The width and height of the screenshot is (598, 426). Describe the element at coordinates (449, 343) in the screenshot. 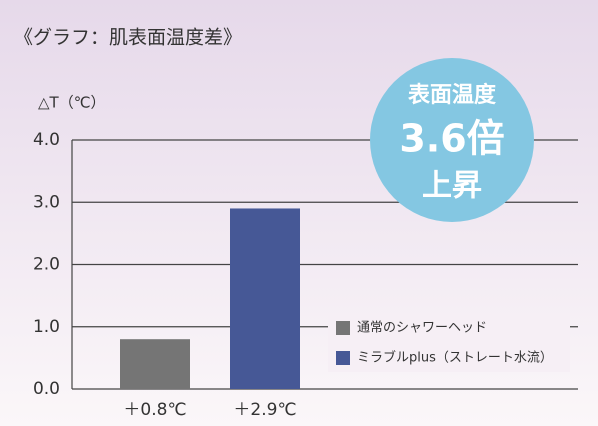

I see `legend-box` at that location.